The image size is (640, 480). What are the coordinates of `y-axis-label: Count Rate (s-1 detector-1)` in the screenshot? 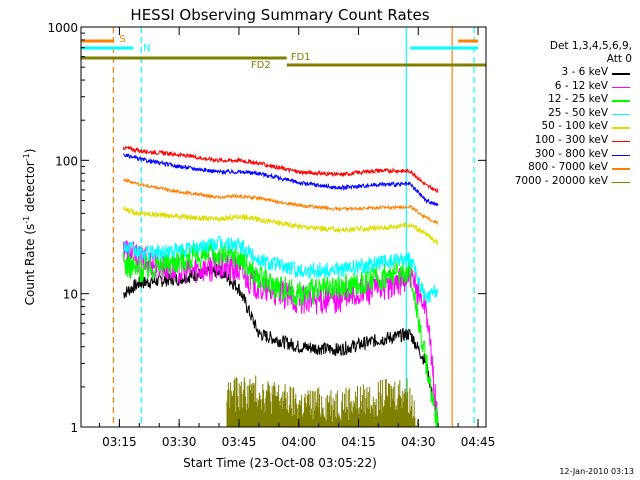 It's located at (29, 227).